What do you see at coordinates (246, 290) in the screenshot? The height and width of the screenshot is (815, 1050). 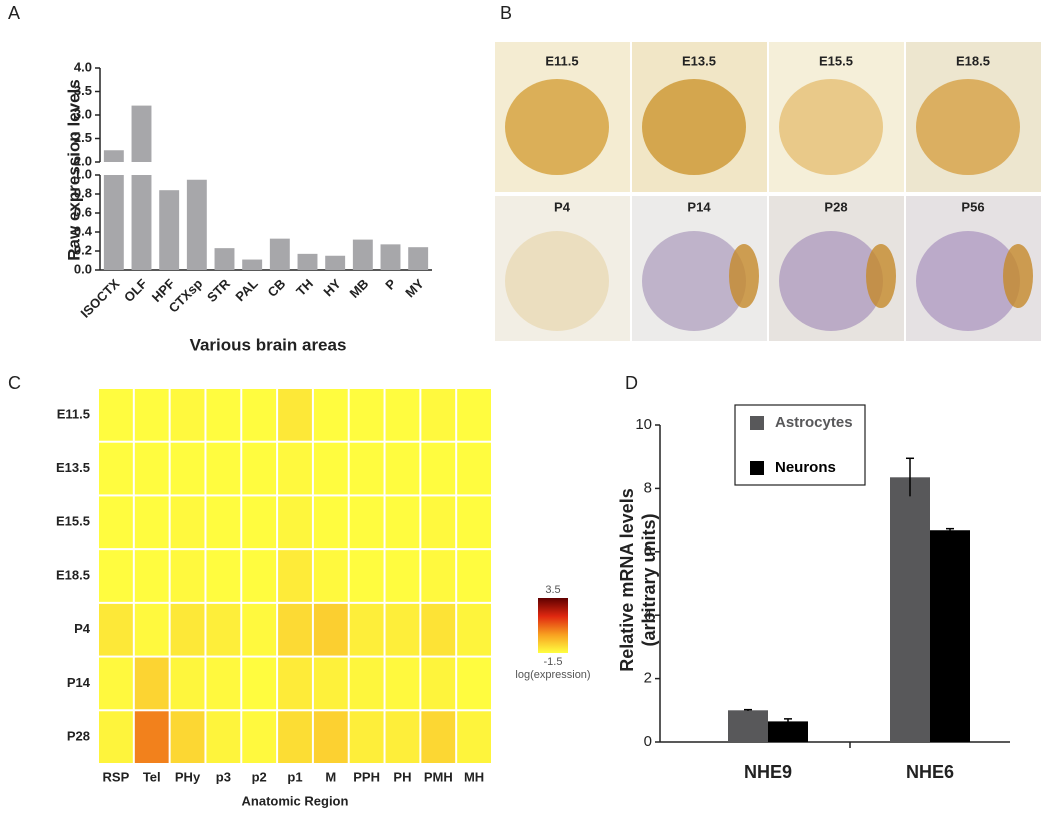 I see `x-tick-label: PAL` at bounding box center [246, 290].